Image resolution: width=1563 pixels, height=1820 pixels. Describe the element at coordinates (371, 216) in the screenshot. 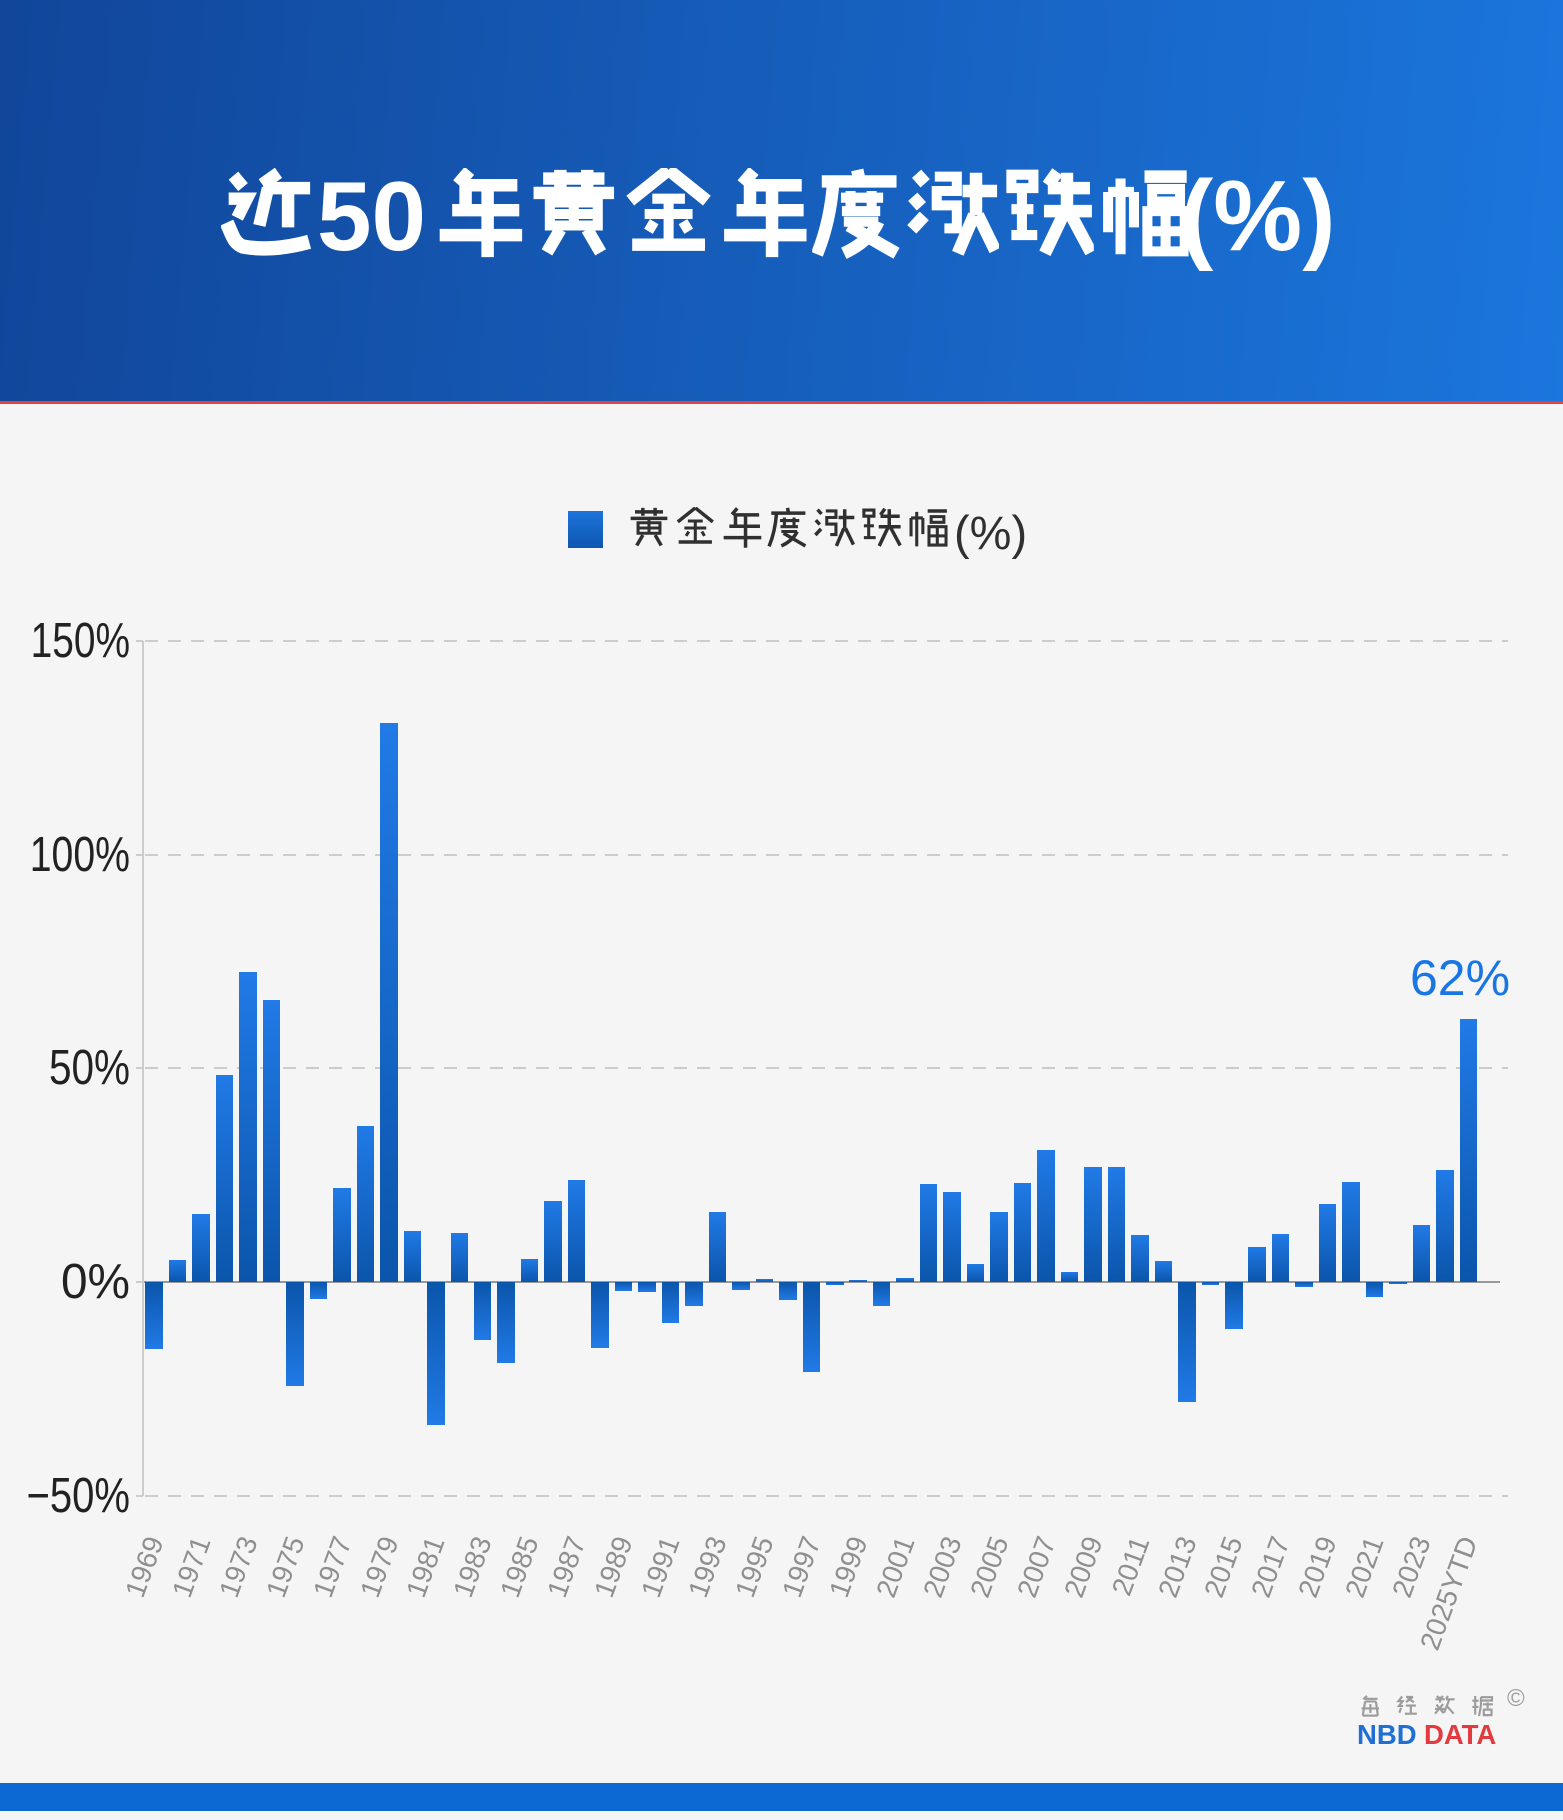

I see `svg-text: 50` at that location.